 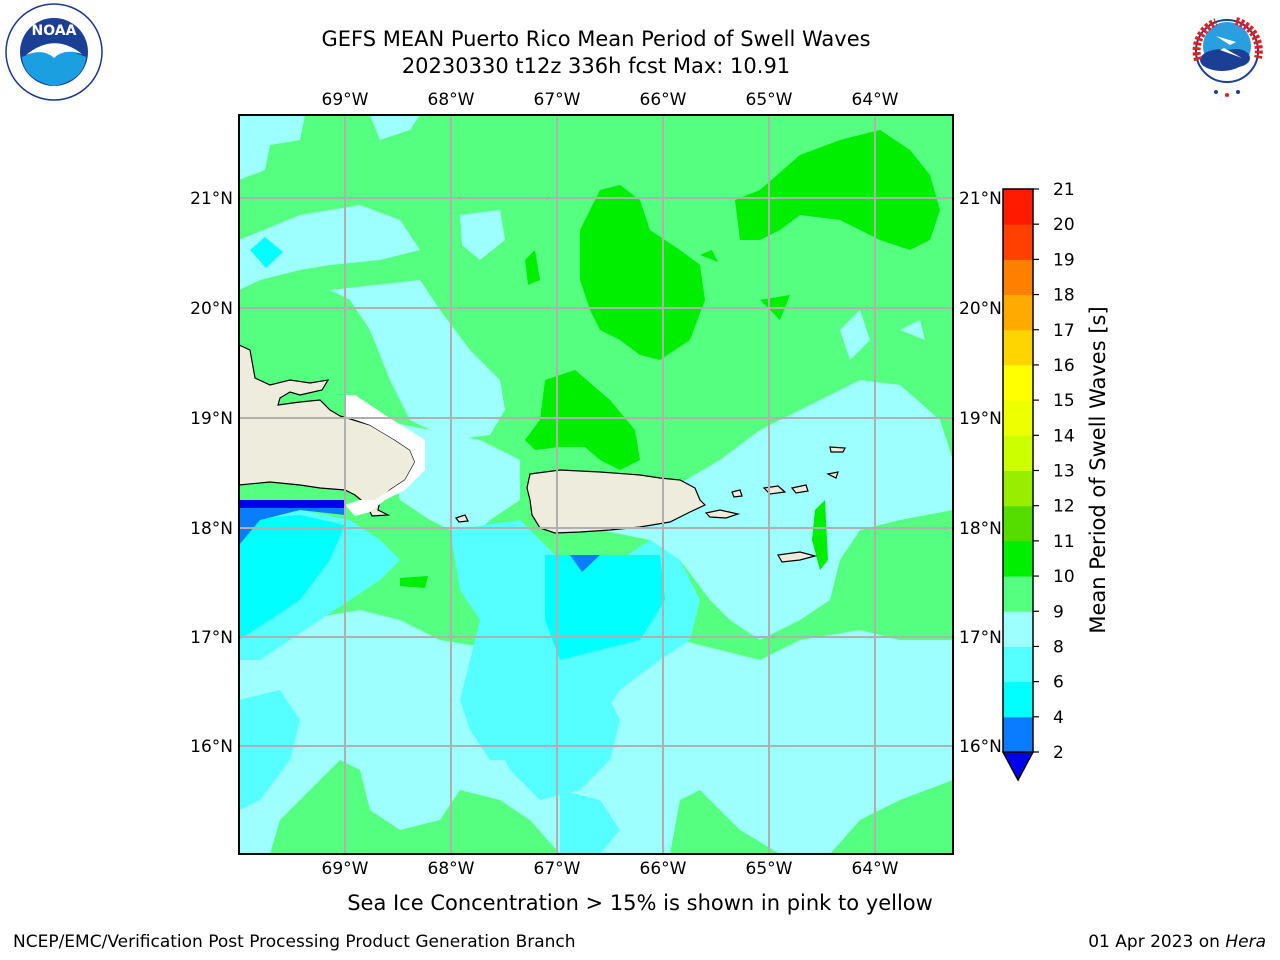 I want to click on colorbar-tick-label: 4, so click(x=1058, y=718).